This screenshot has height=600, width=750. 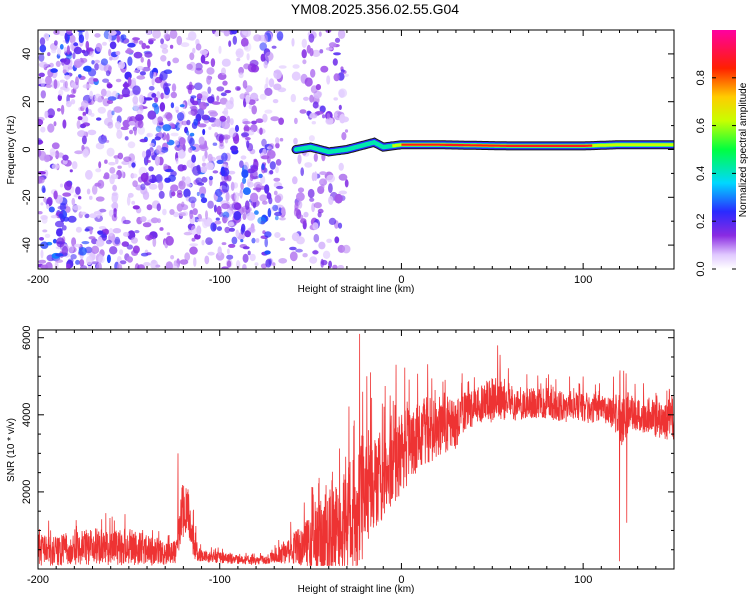 I want to click on y-tick-label: 4000, so click(x=27, y=415).